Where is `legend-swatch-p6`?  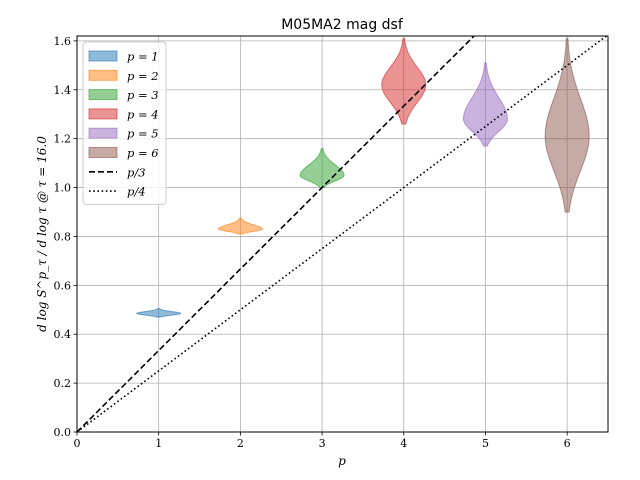 legend-swatch-p6 is located at coordinates (103, 152).